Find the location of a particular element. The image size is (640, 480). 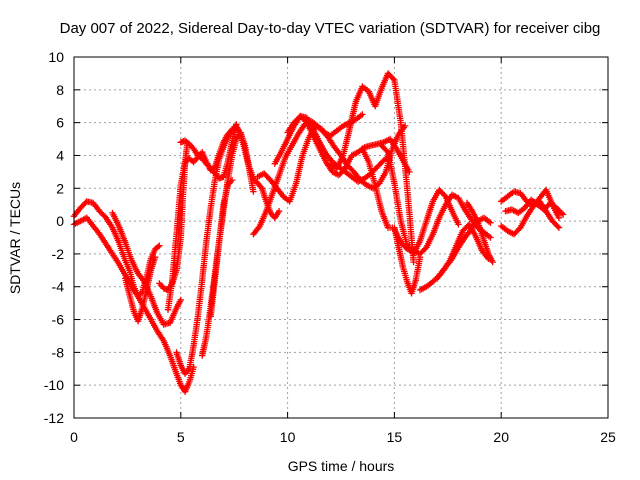

x-tick-label: 0 is located at coordinates (74, 437).